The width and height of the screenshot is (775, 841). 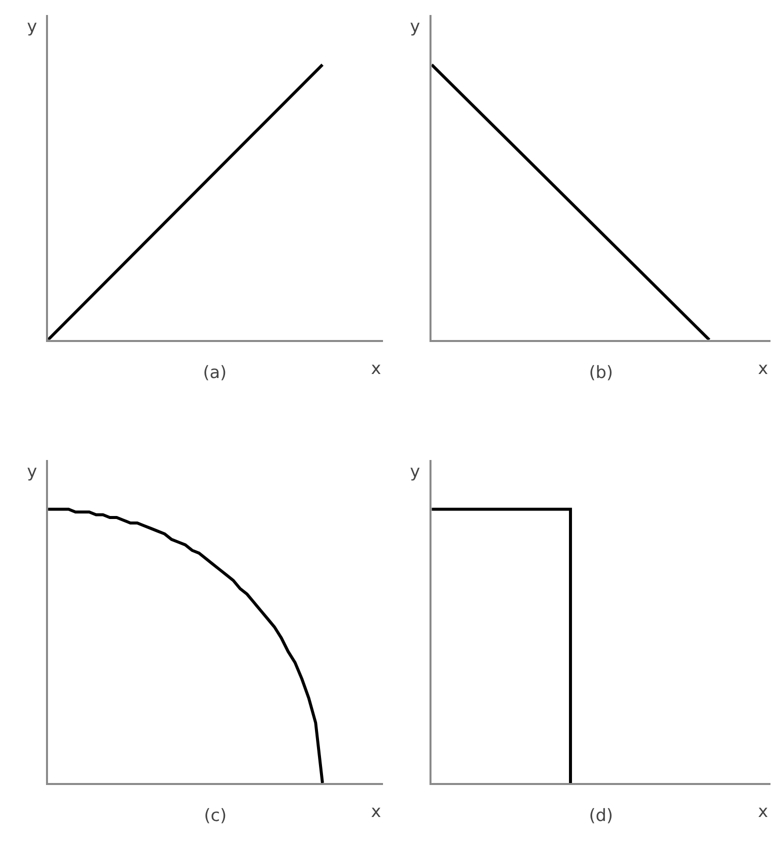 I want to click on text: (b), so click(x=601, y=373).